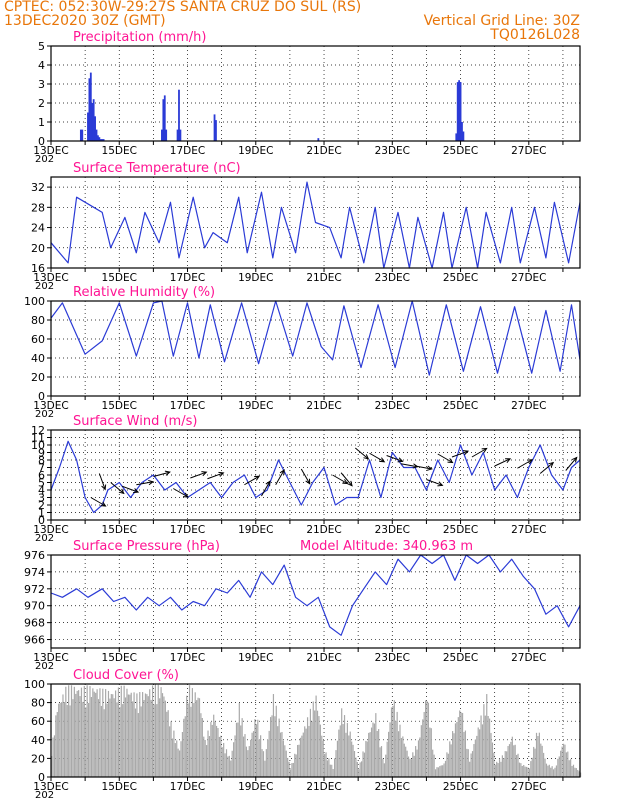 The width and height of the screenshot is (618, 800). I want to click on header-date: 13DEC2020 30Z (GMT), so click(85, 21).